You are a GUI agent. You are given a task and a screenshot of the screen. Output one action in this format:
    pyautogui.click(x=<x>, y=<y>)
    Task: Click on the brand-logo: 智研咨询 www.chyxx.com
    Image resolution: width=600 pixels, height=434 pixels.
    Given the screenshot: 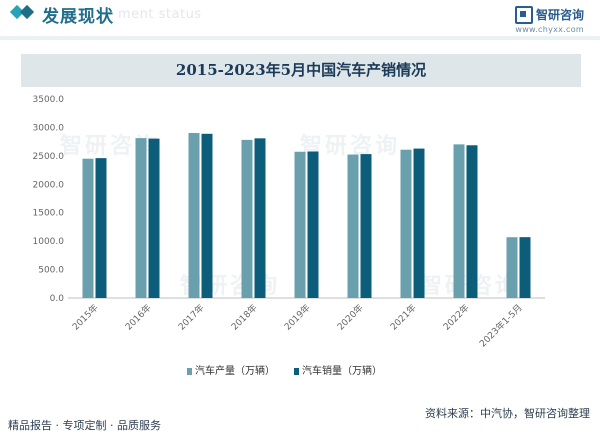 What is the action you would take?
    pyautogui.click(x=549, y=19)
    